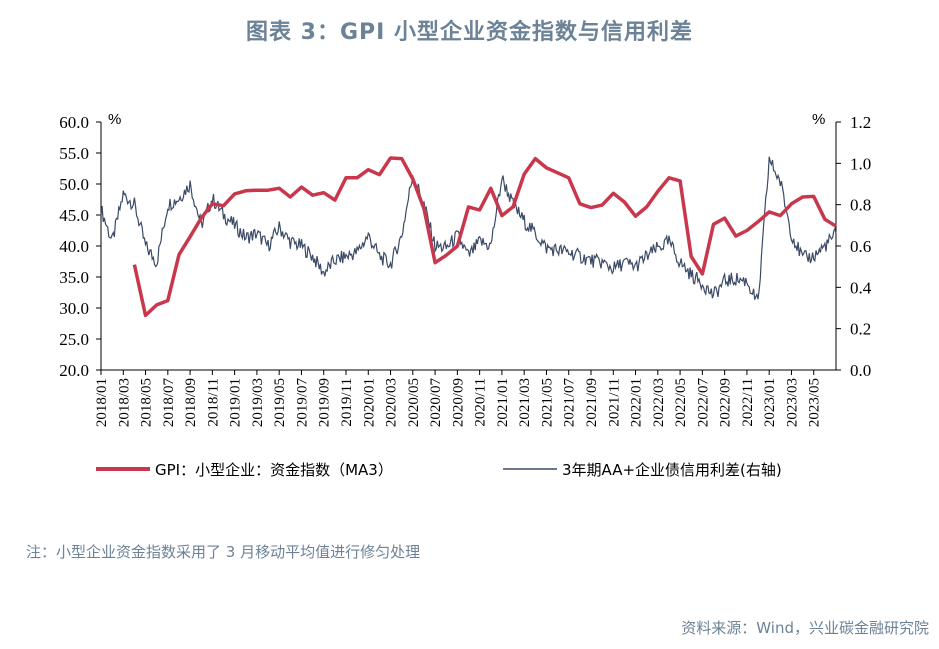  Describe the element at coordinates (570, 403) in the screenshot. I see `x-tick-label: 2021/07` at that location.